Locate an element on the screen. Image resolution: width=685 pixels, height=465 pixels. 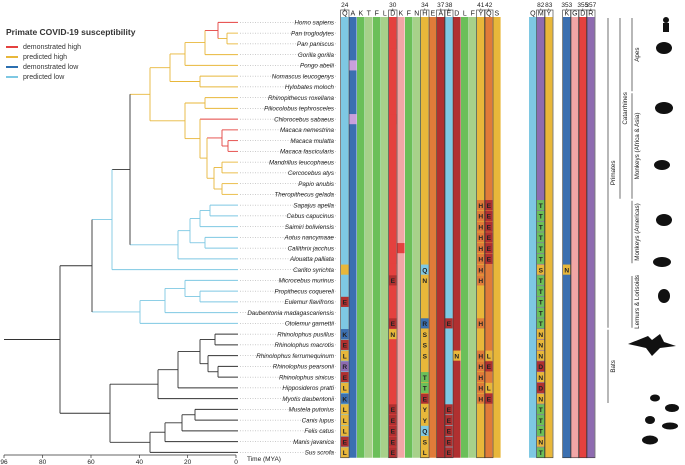
taxon-label: Pongo abelii is located at coordinates (317, 66).